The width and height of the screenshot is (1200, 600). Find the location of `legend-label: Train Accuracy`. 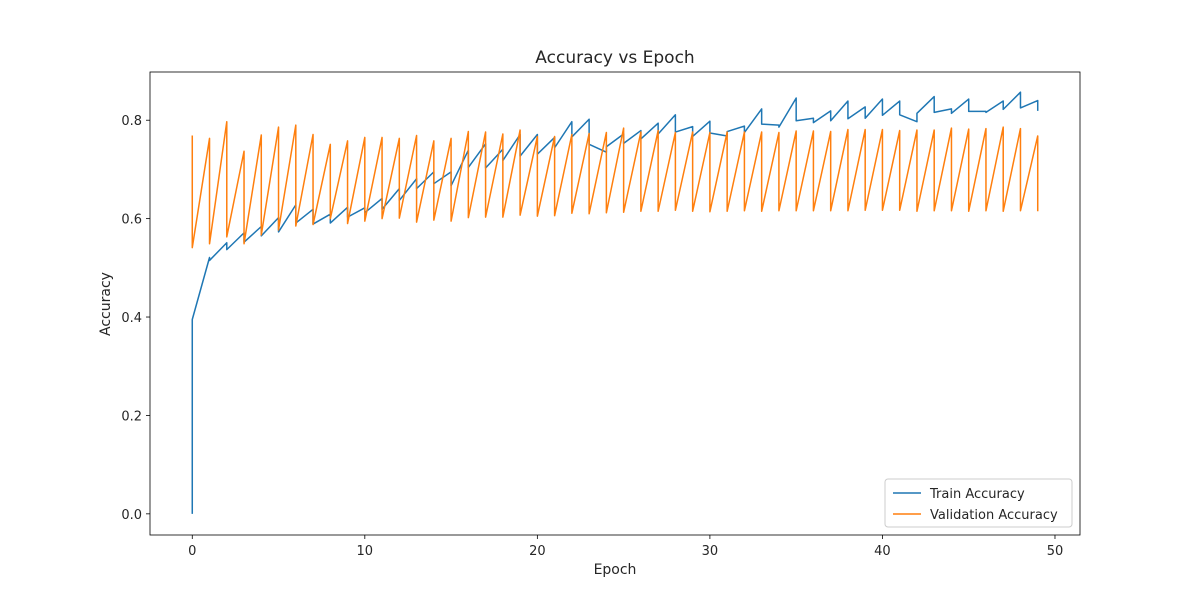

legend-label: Train Accuracy is located at coordinates (977, 494).